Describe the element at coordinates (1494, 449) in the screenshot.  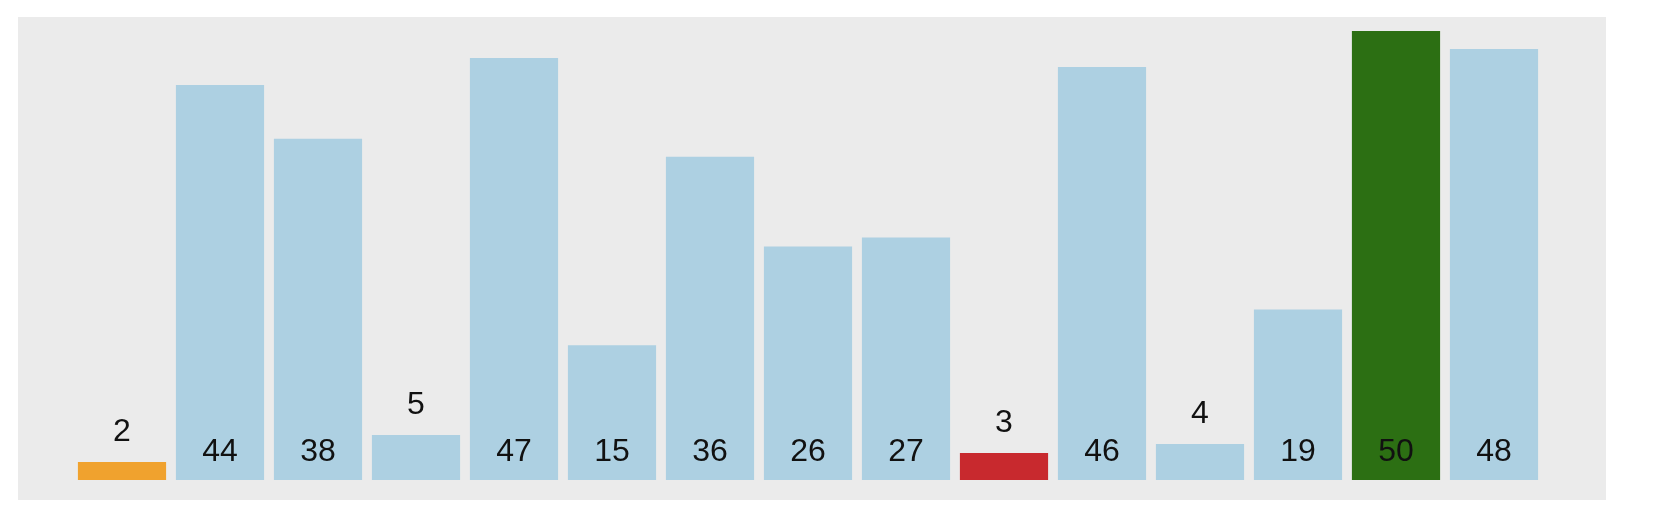
I see `data-label: 48` at that location.